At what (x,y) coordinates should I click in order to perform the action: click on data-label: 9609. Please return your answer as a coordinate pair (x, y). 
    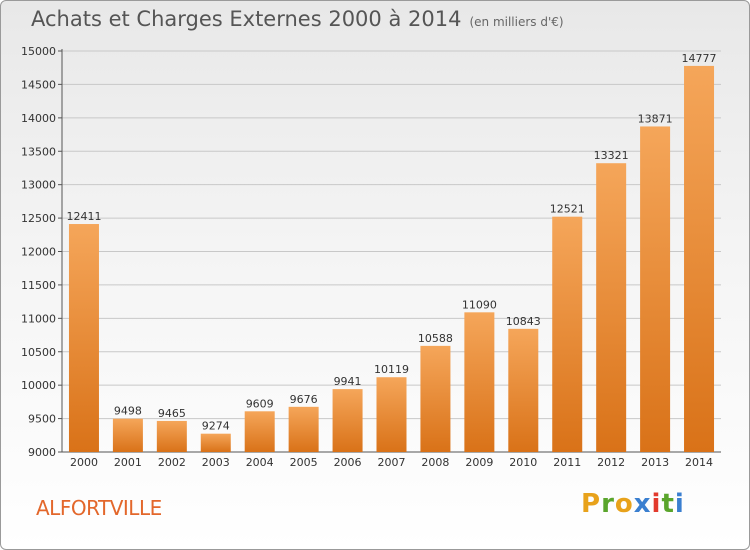
    Looking at the image, I should click on (260, 403).